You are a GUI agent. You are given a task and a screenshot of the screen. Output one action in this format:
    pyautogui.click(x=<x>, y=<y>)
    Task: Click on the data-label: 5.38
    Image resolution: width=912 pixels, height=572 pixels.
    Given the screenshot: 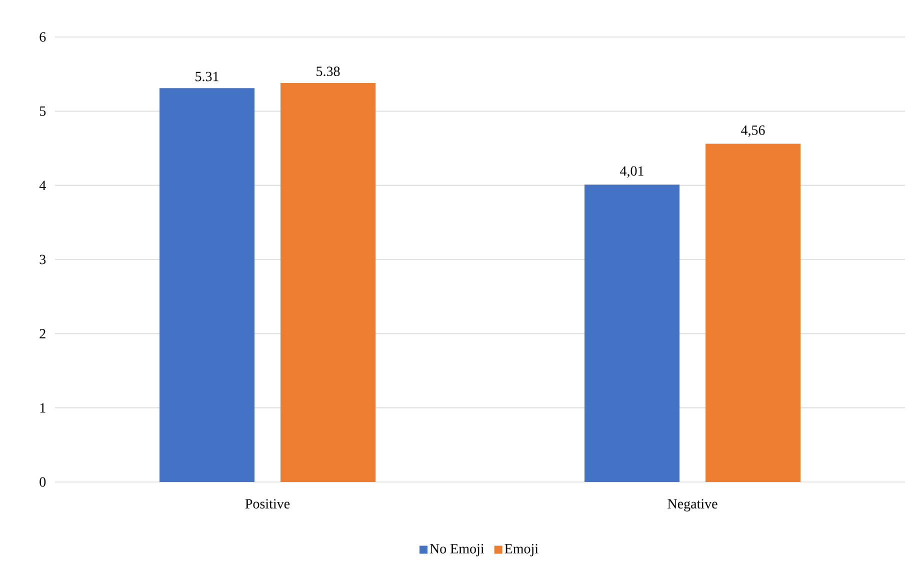 What is the action you would take?
    pyautogui.click(x=328, y=71)
    